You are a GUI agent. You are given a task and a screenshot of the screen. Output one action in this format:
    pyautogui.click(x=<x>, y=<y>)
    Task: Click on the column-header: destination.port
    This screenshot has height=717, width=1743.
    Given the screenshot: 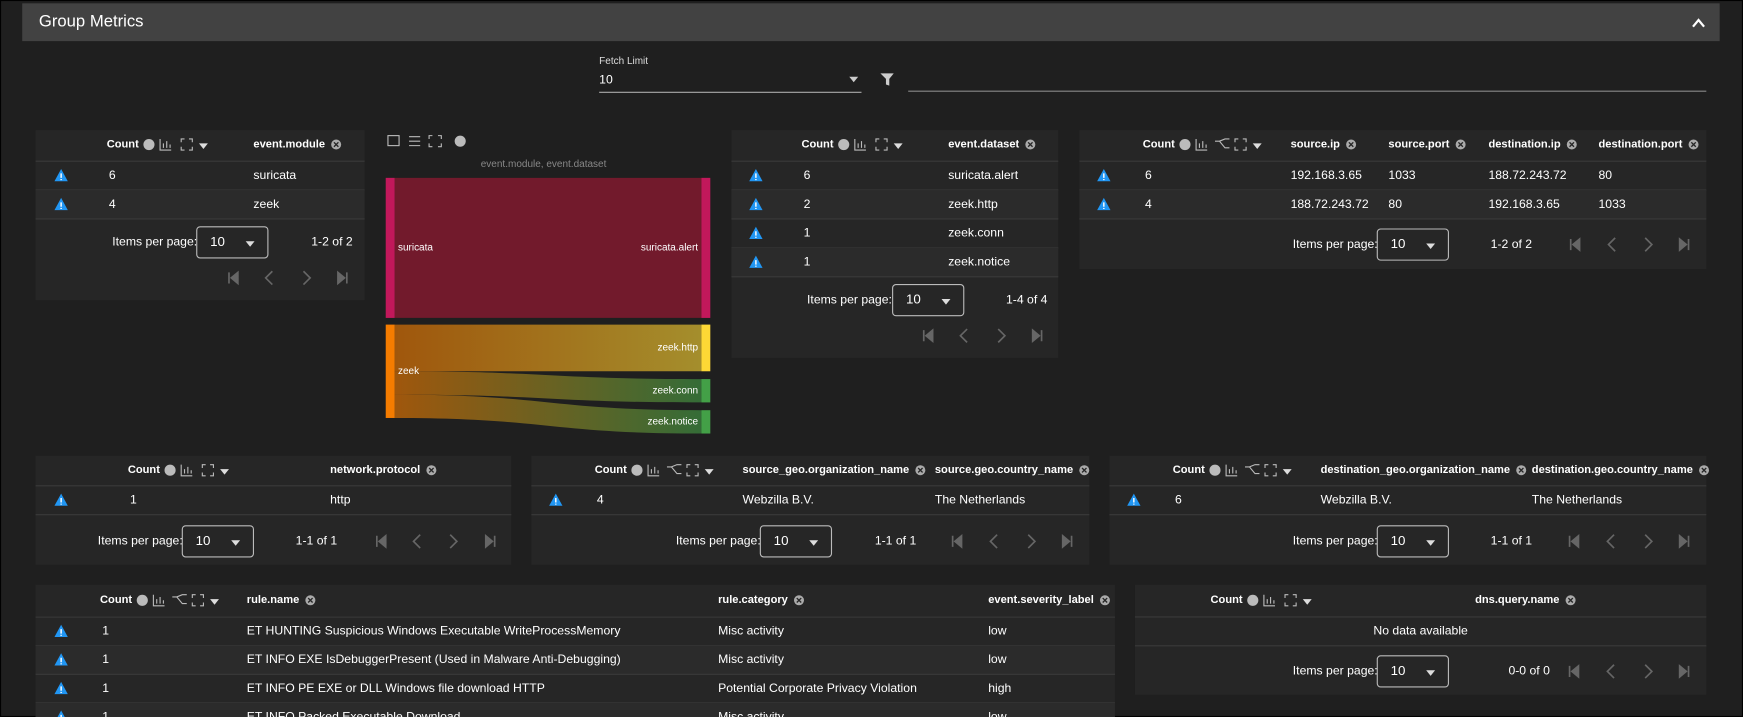 What is the action you would take?
    pyautogui.click(x=1640, y=144)
    